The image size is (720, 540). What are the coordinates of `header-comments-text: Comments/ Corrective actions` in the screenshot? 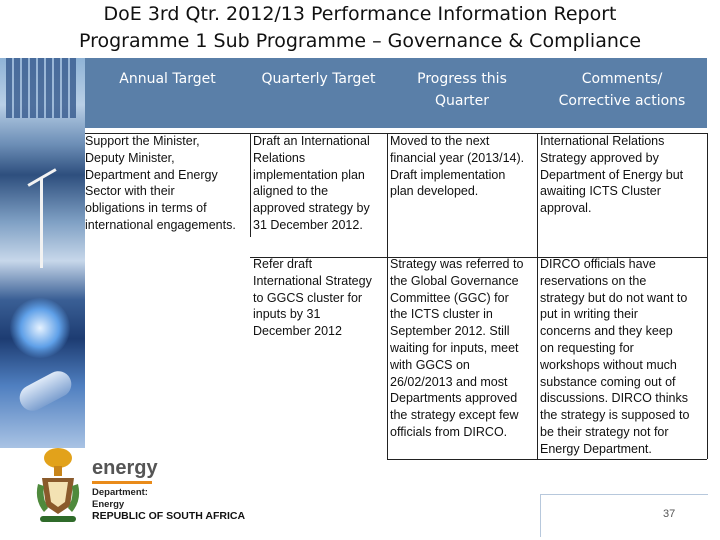 It's located at (622, 90).